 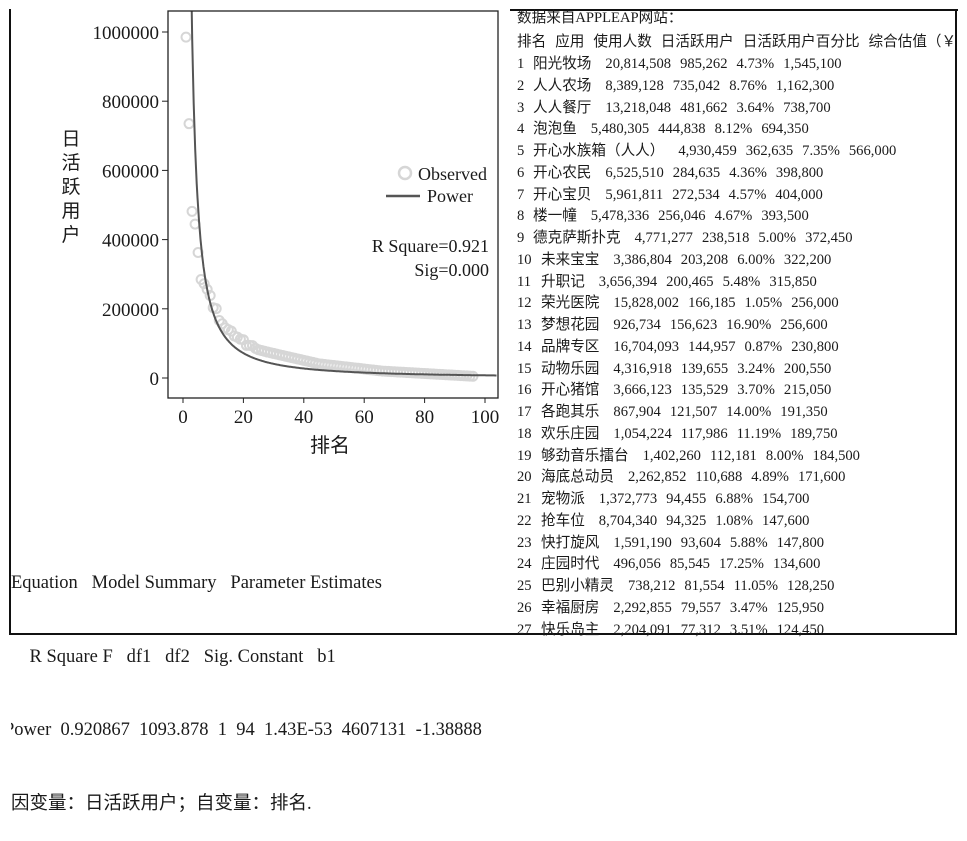 I want to click on table-cell: 5,480,305, so click(x=620, y=129).